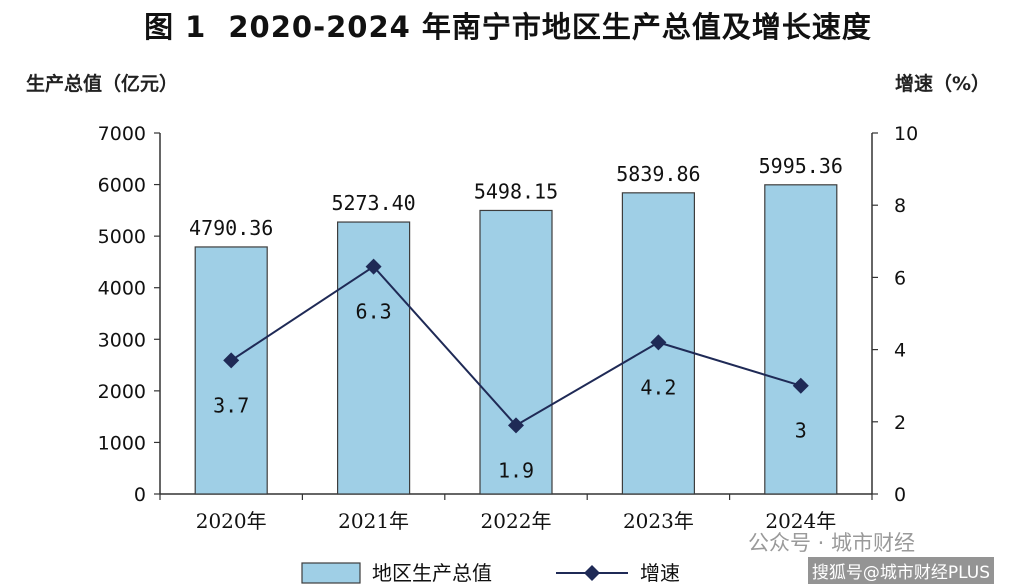 The height and width of the screenshot is (588, 1016). What do you see at coordinates (658, 521) in the screenshot?
I see `x-tick-label: 2023年` at bounding box center [658, 521].